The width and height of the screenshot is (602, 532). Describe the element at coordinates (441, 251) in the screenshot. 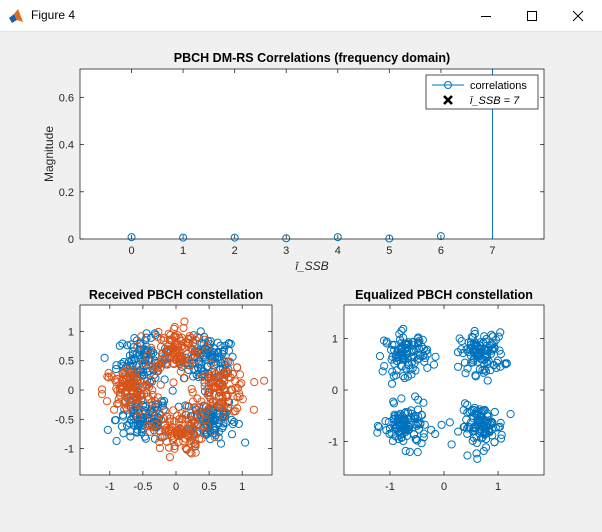

I see `x-tick-label: 6` at that location.